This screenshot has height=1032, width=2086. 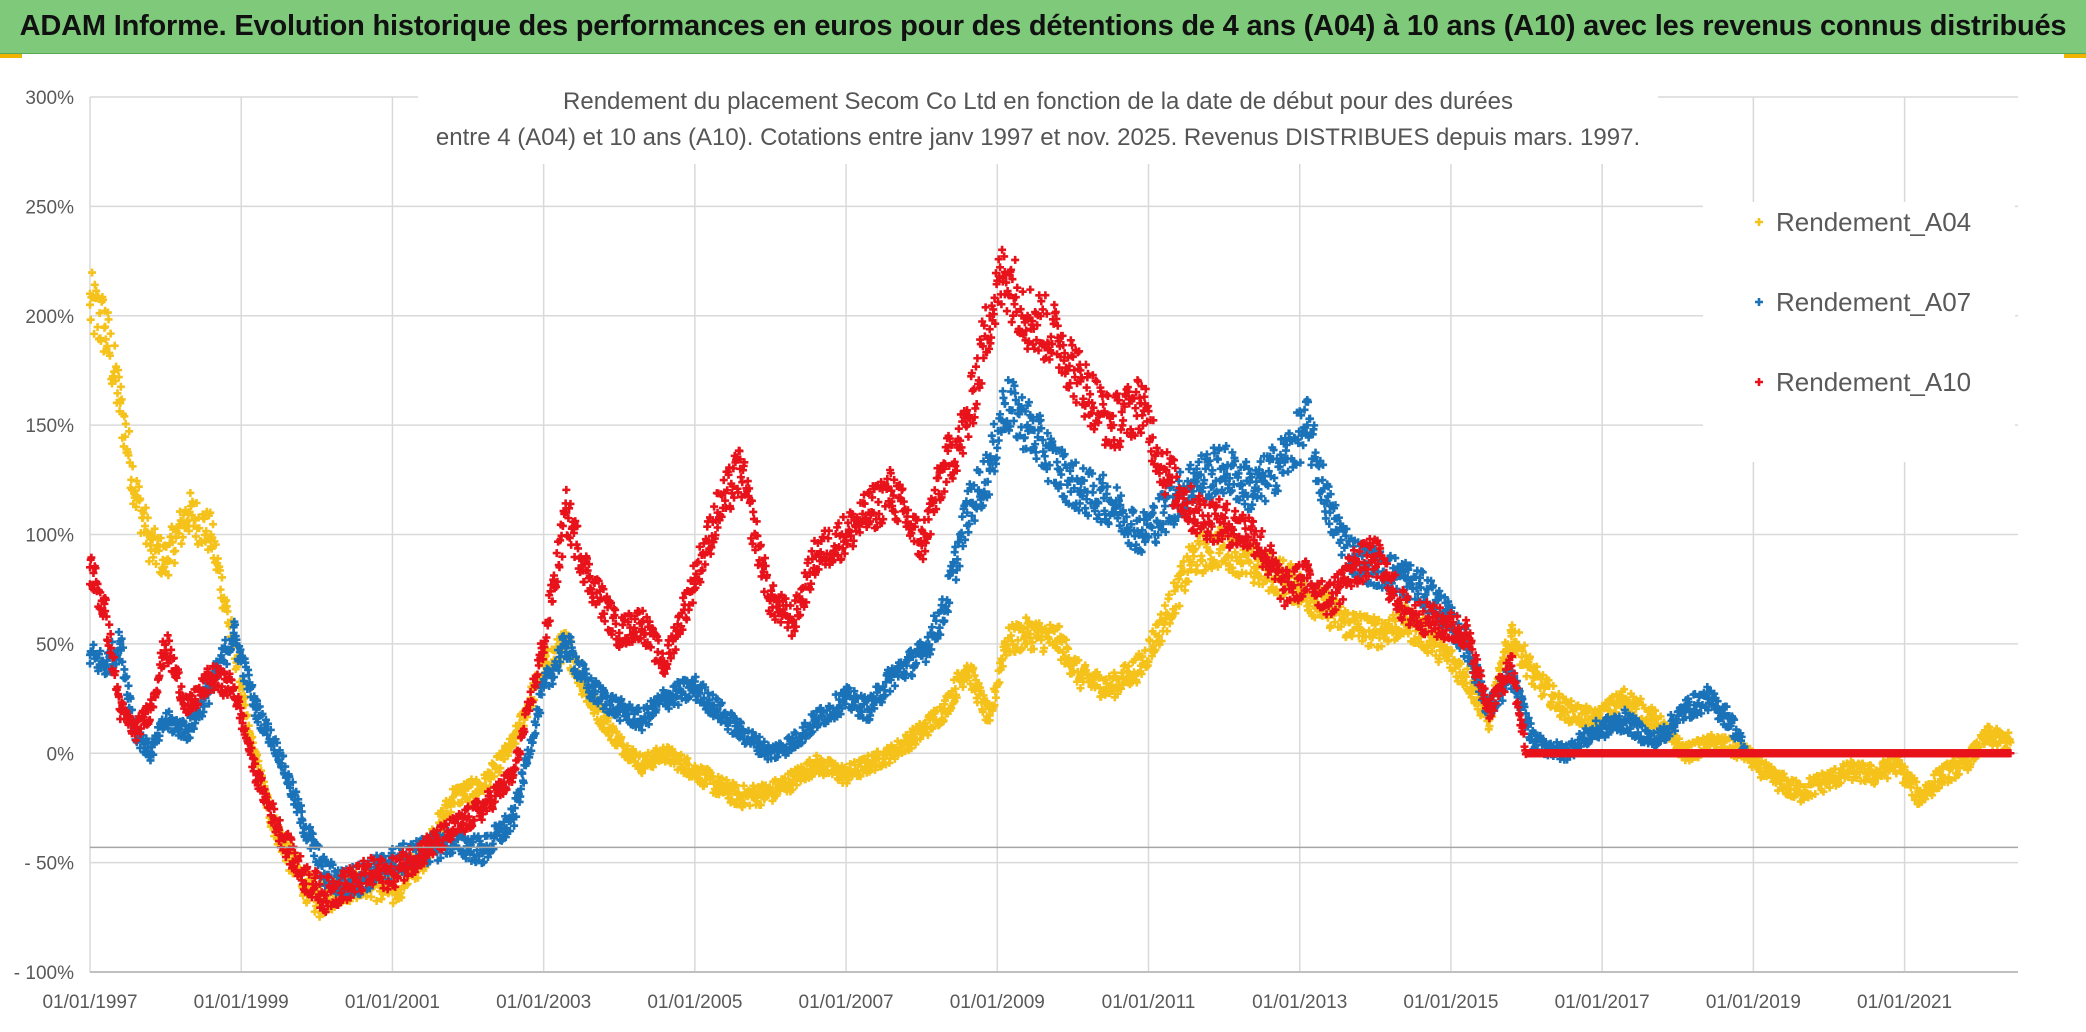 What do you see at coordinates (2075, 56) in the screenshot?
I see `corner-accent-right` at bounding box center [2075, 56].